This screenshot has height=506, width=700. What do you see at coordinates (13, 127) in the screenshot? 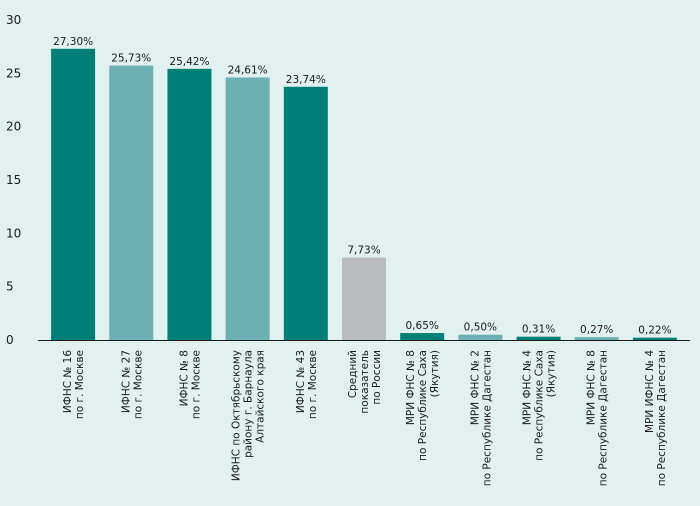
I see `y-tick-label-4: 20` at bounding box center [13, 127].